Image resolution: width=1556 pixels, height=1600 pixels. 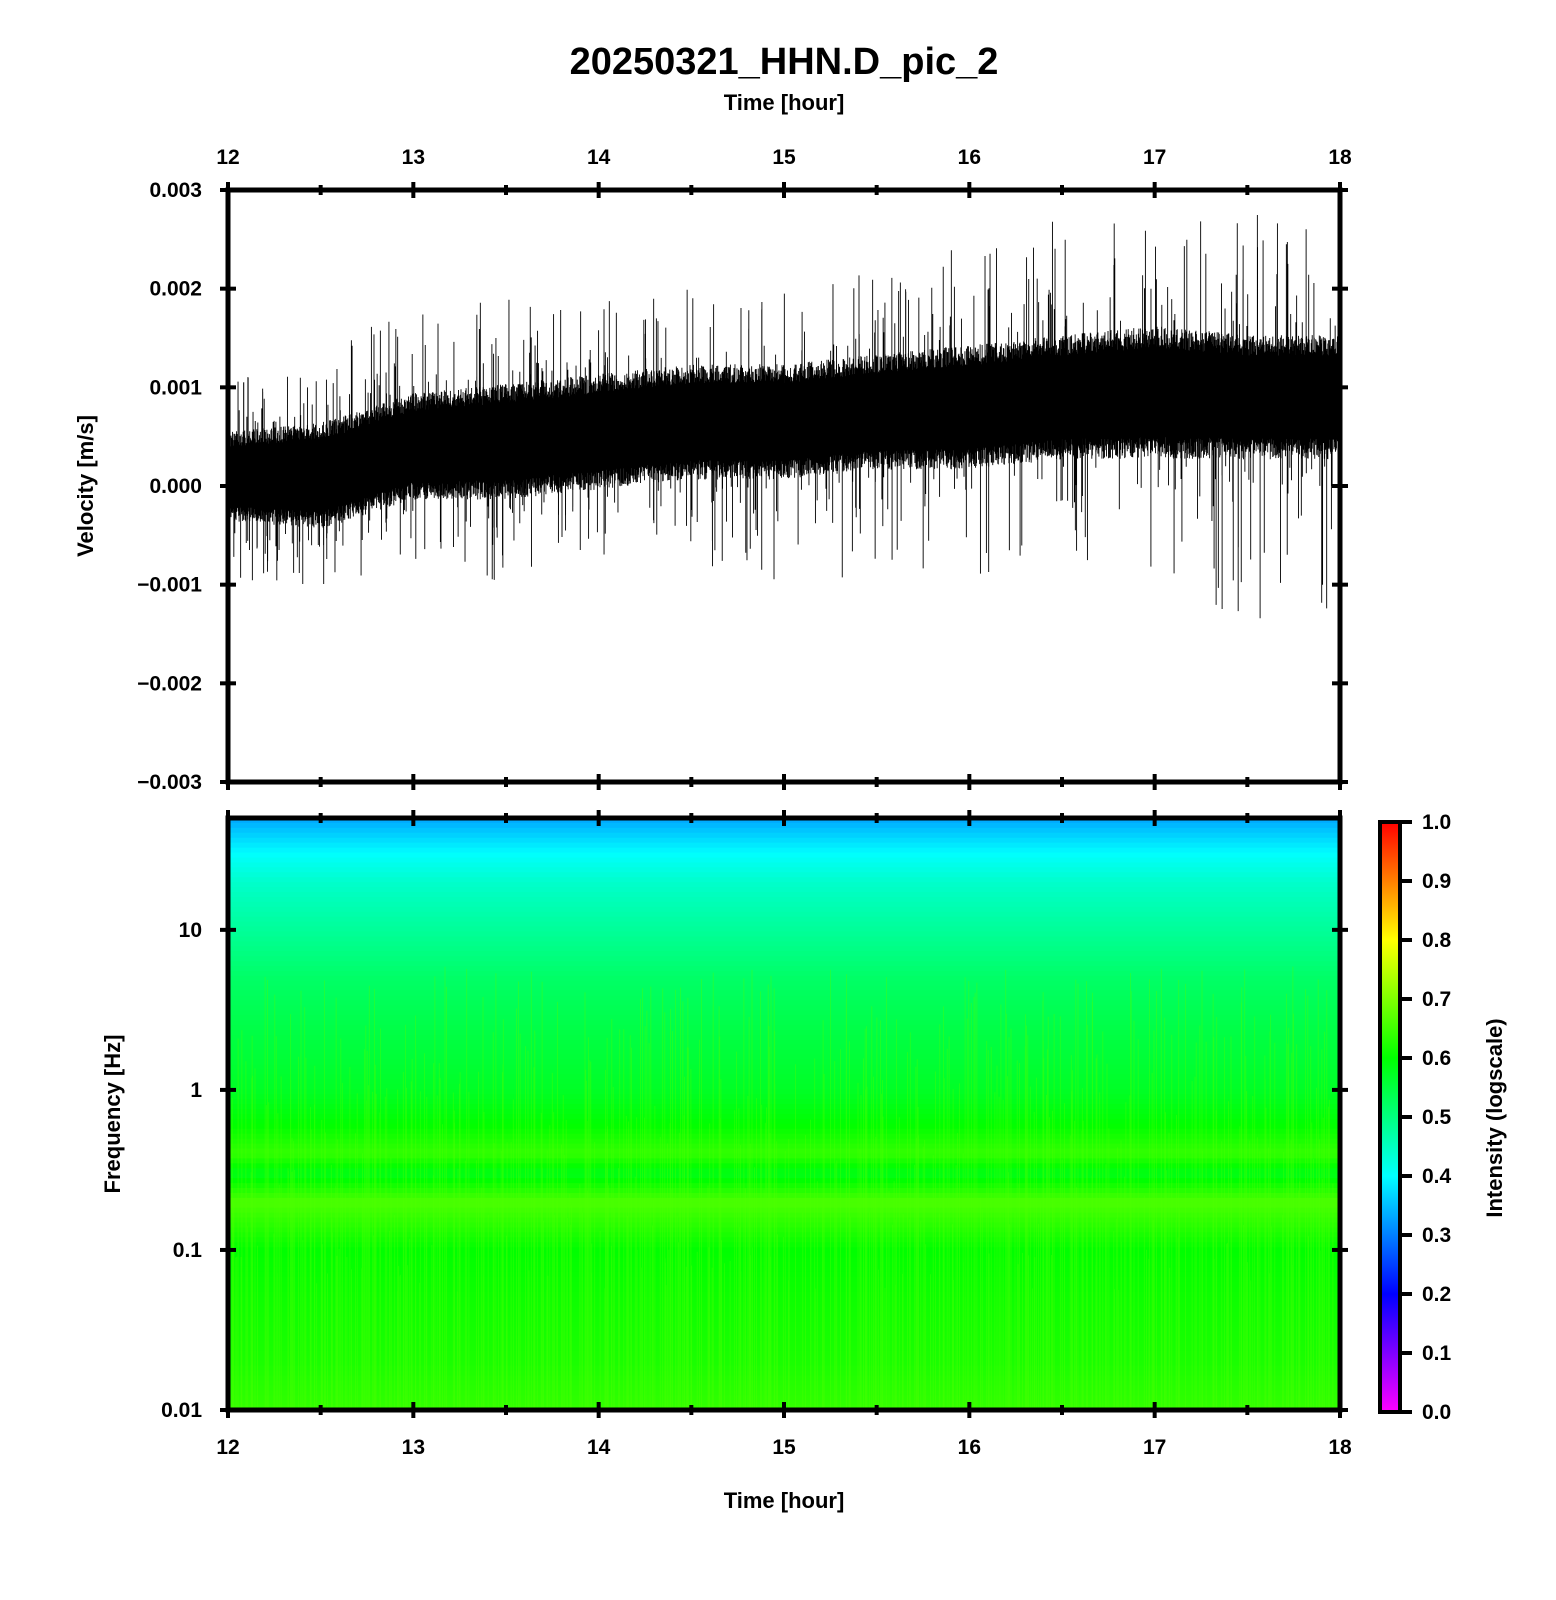 I want to click on top-x-tick-label: 17, so click(x=1154, y=157).